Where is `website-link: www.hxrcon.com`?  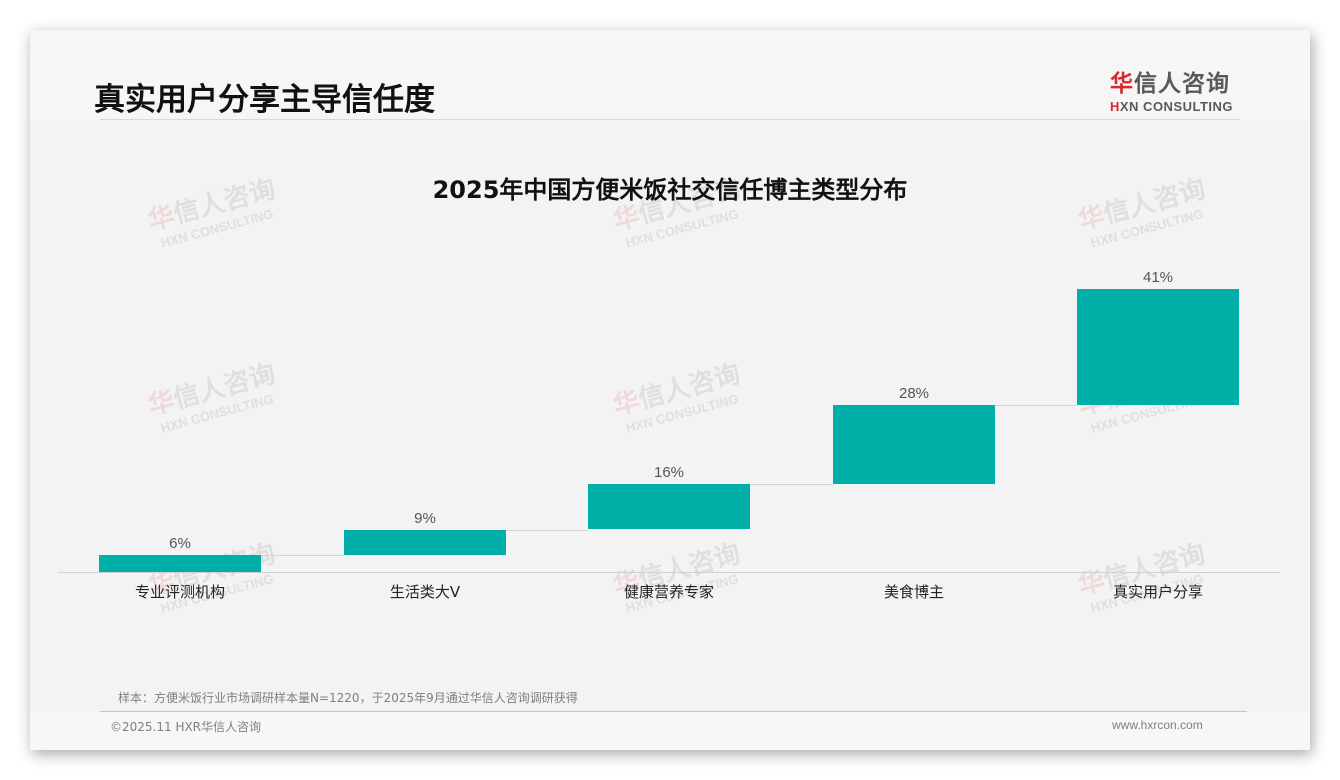
website-link: www.hxrcon.com is located at coordinates (1157, 725).